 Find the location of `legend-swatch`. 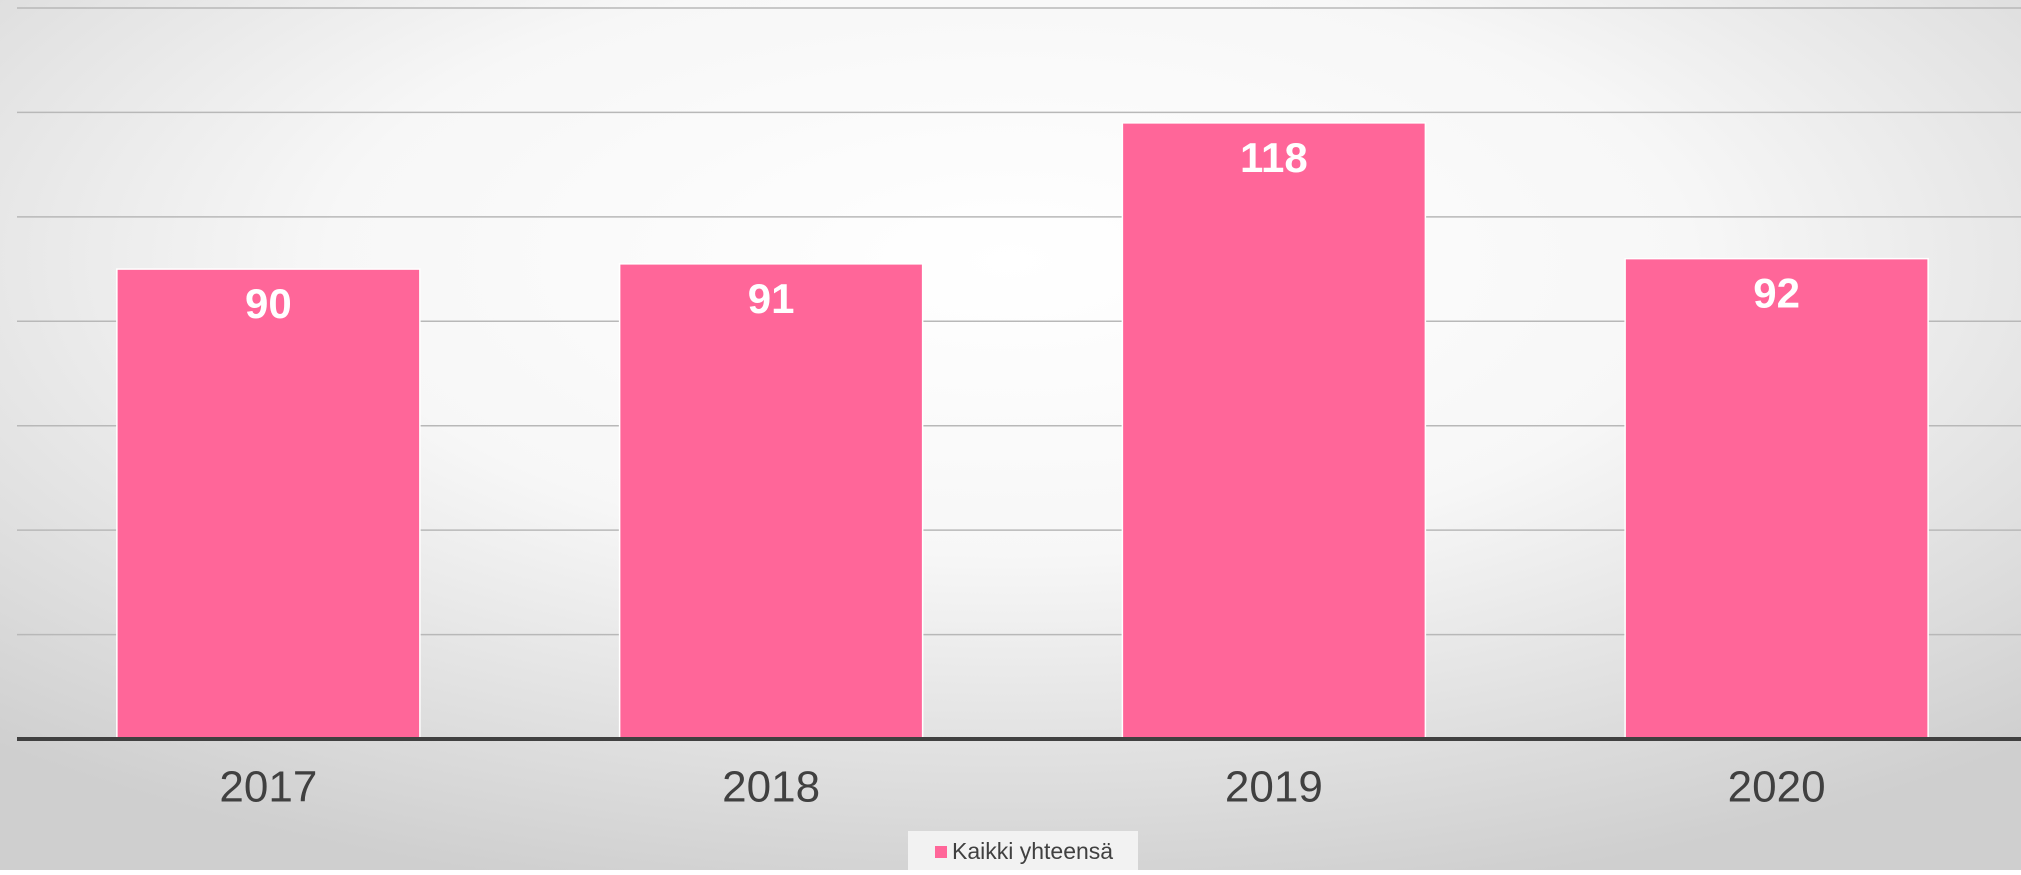

legend-swatch is located at coordinates (941, 852).